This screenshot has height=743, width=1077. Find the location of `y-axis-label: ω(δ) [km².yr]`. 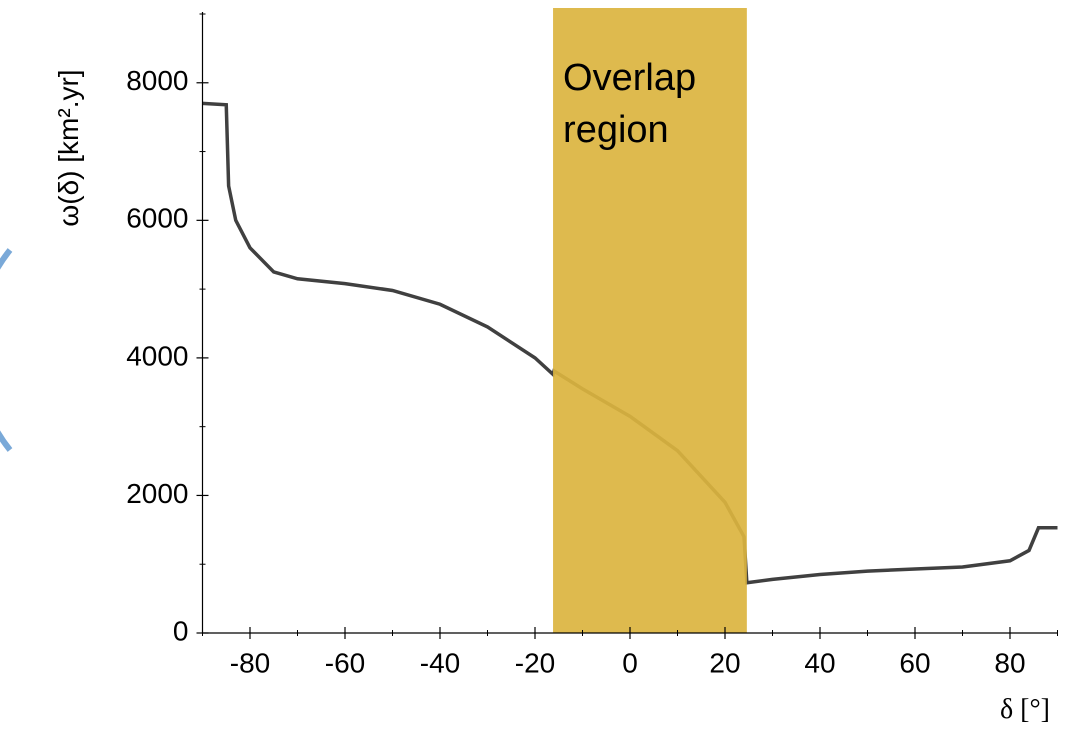

y-axis-label: ω(δ) [km².yr] is located at coordinates (68, 147).